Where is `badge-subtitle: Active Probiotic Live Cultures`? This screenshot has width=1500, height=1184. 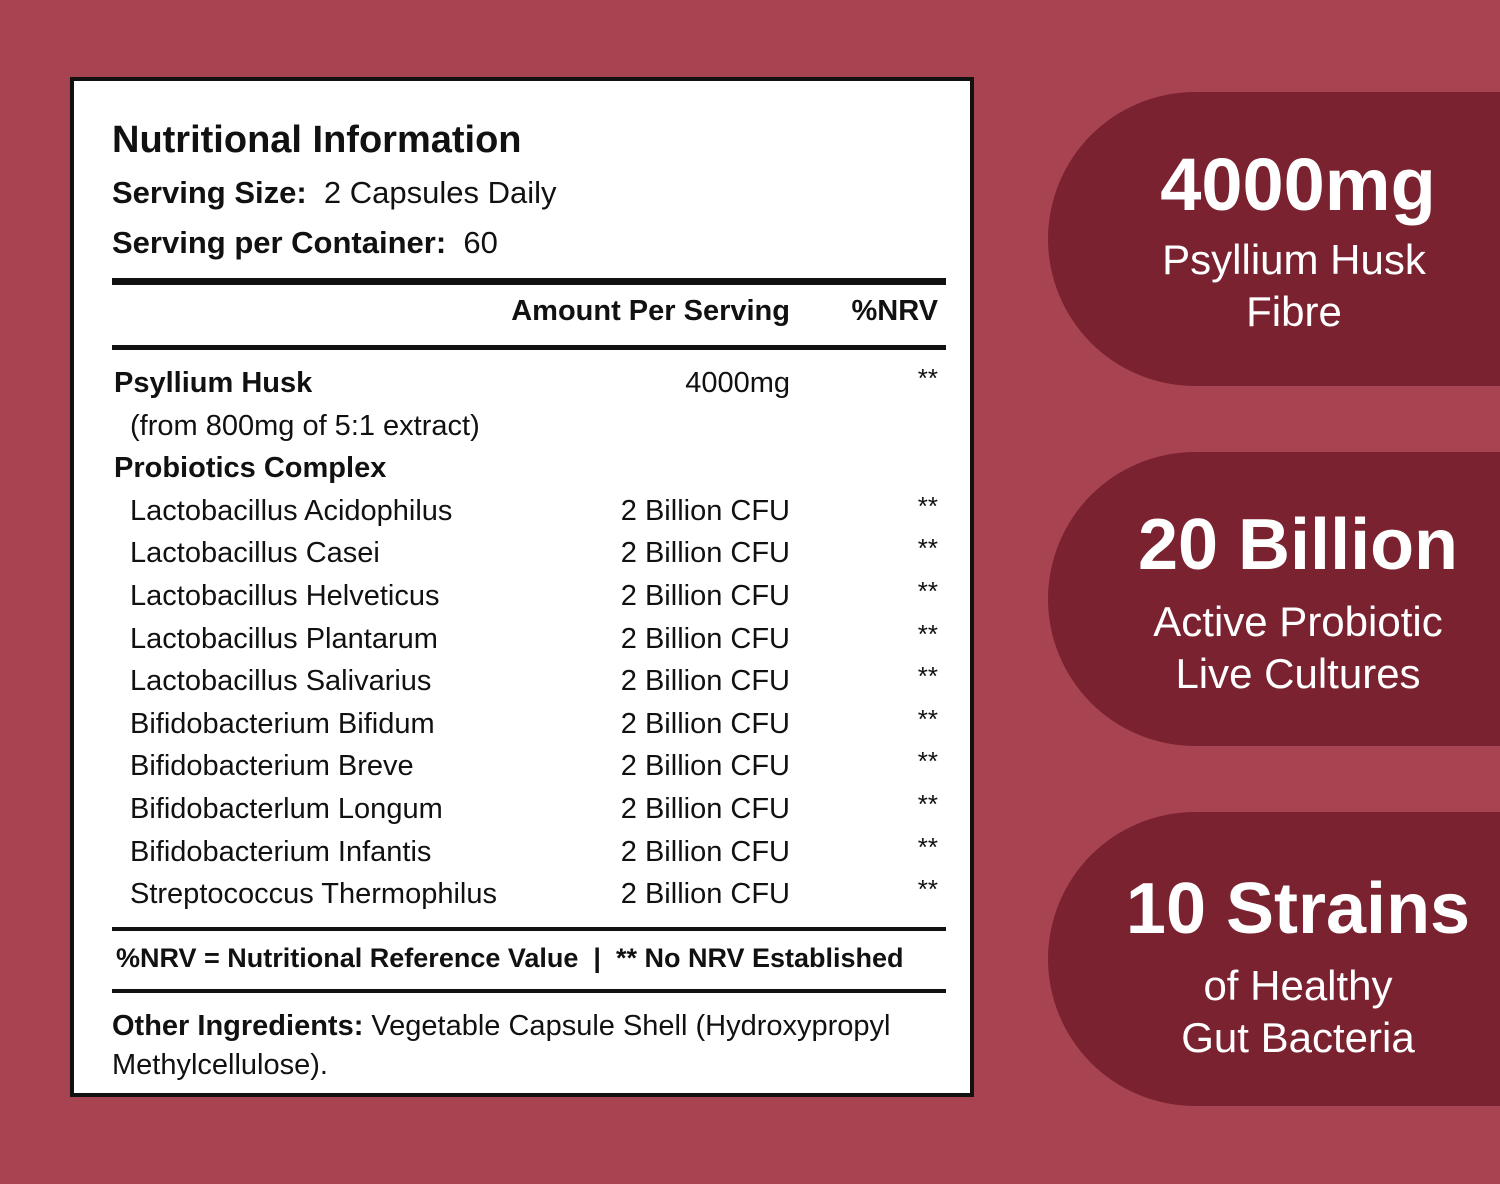
badge-subtitle: Active Probiotic Live Cultures is located at coordinates (1274, 648).